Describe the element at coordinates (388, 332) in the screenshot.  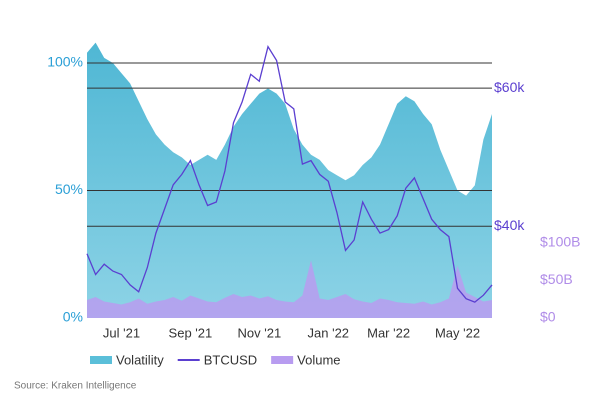
I see `x-tick-label: Mar '22` at that location.